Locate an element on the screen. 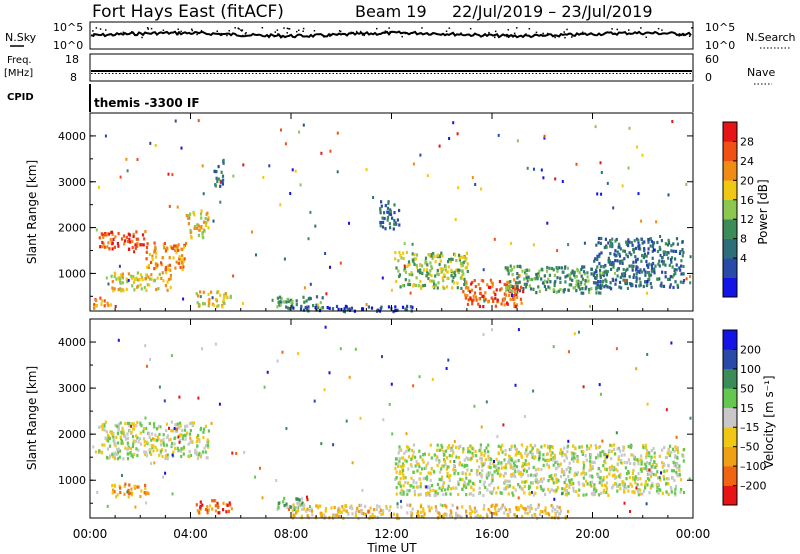 The width and height of the screenshot is (800, 554). velocity-colorbar-swatch is located at coordinates (730, 378).